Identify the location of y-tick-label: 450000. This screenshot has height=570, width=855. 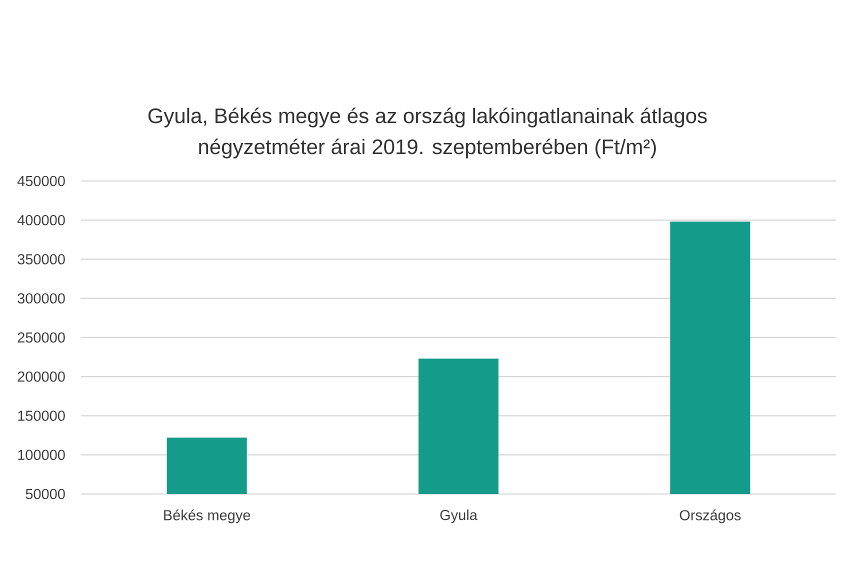
(41, 181).